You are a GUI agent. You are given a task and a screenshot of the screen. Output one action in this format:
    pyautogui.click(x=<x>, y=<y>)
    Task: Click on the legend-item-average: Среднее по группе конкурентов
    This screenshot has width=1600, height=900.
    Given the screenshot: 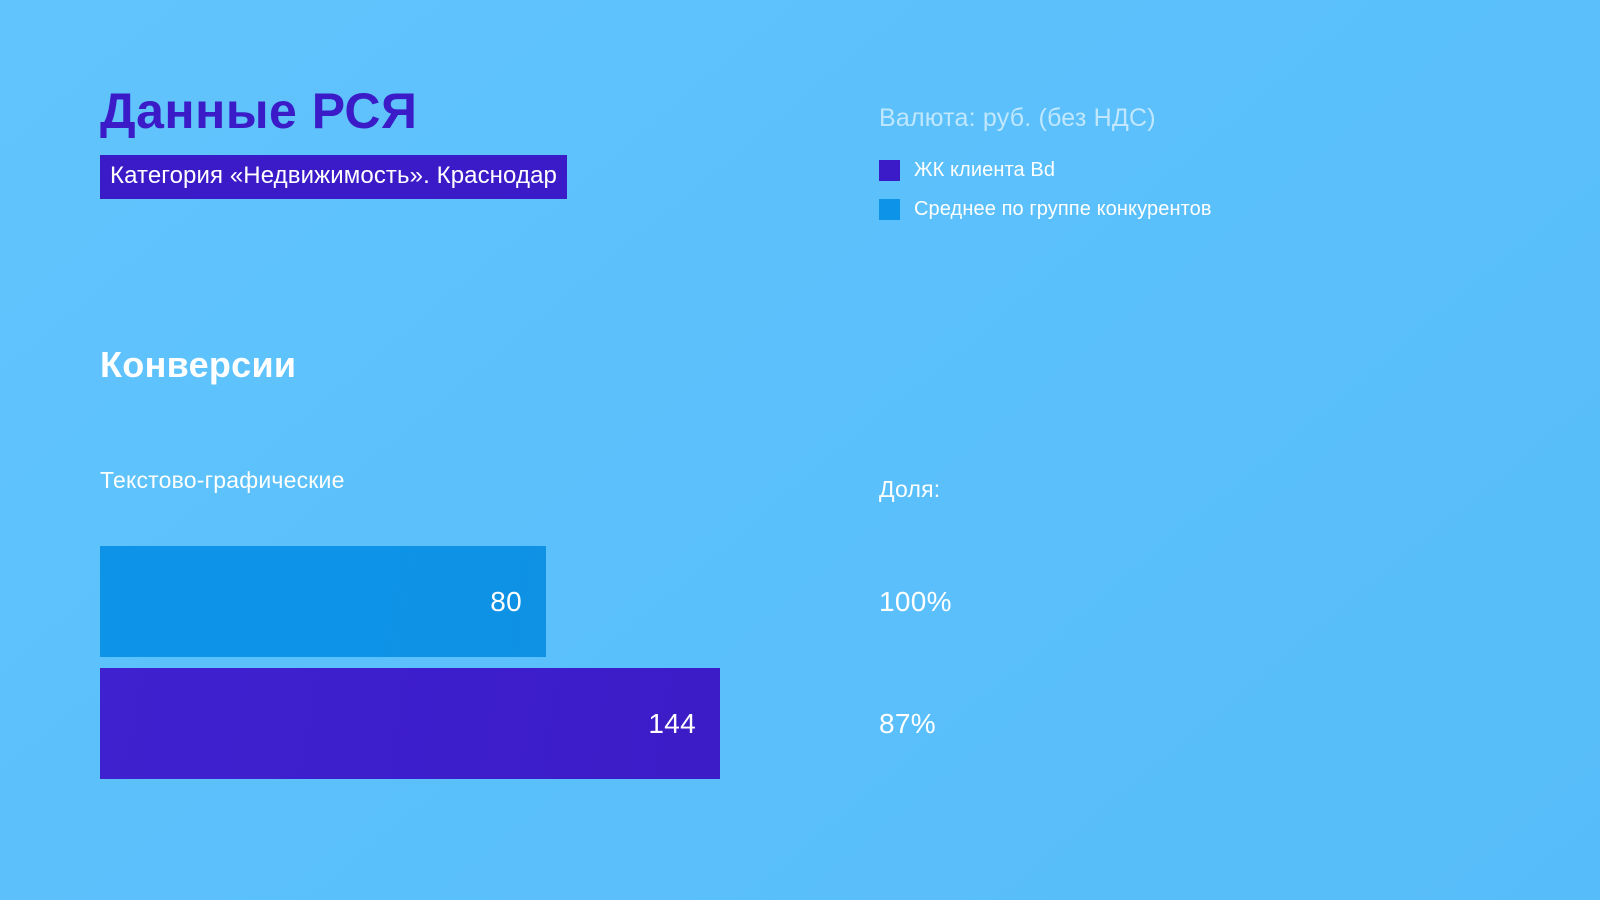 What is the action you would take?
    pyautogui.click(x=1189, y=209)
    